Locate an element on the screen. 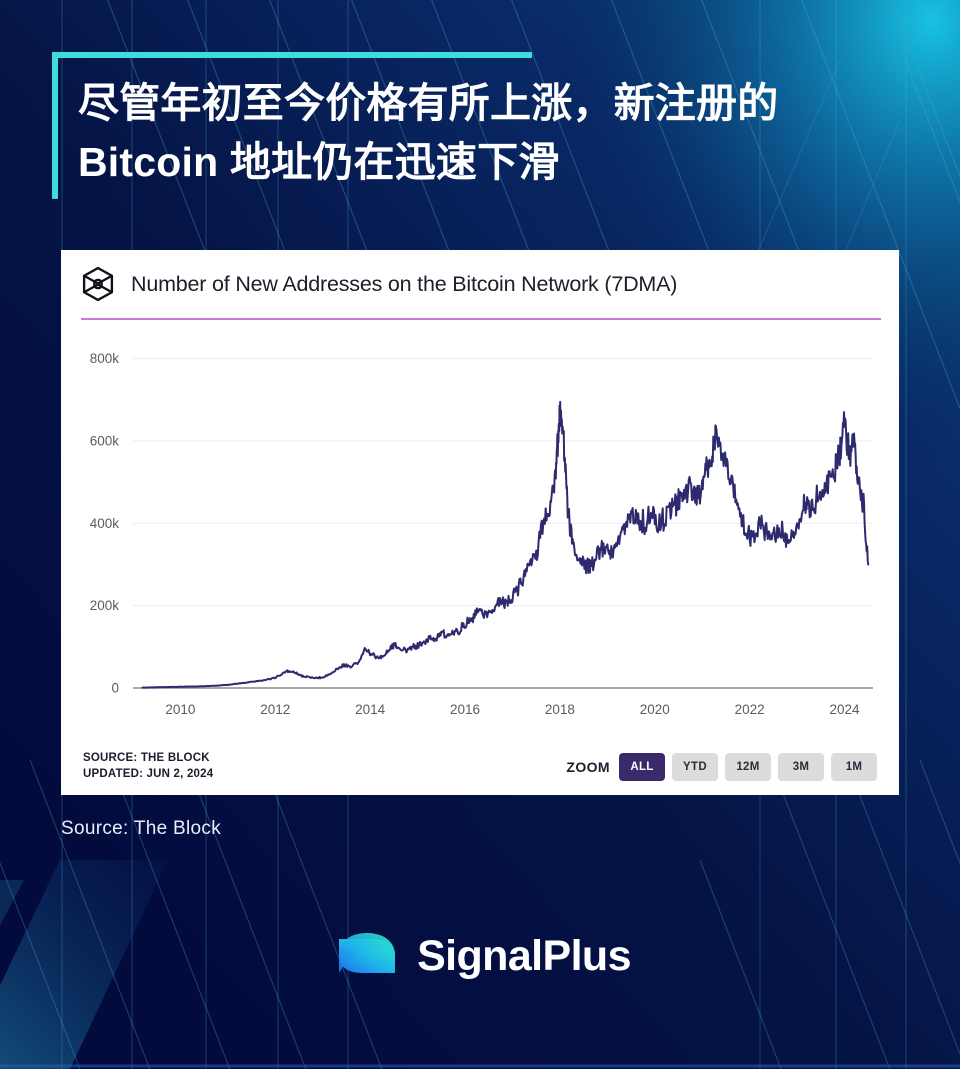 The image size is (960, 1069). headline-bracket-top is located at coordinates (292, 55).